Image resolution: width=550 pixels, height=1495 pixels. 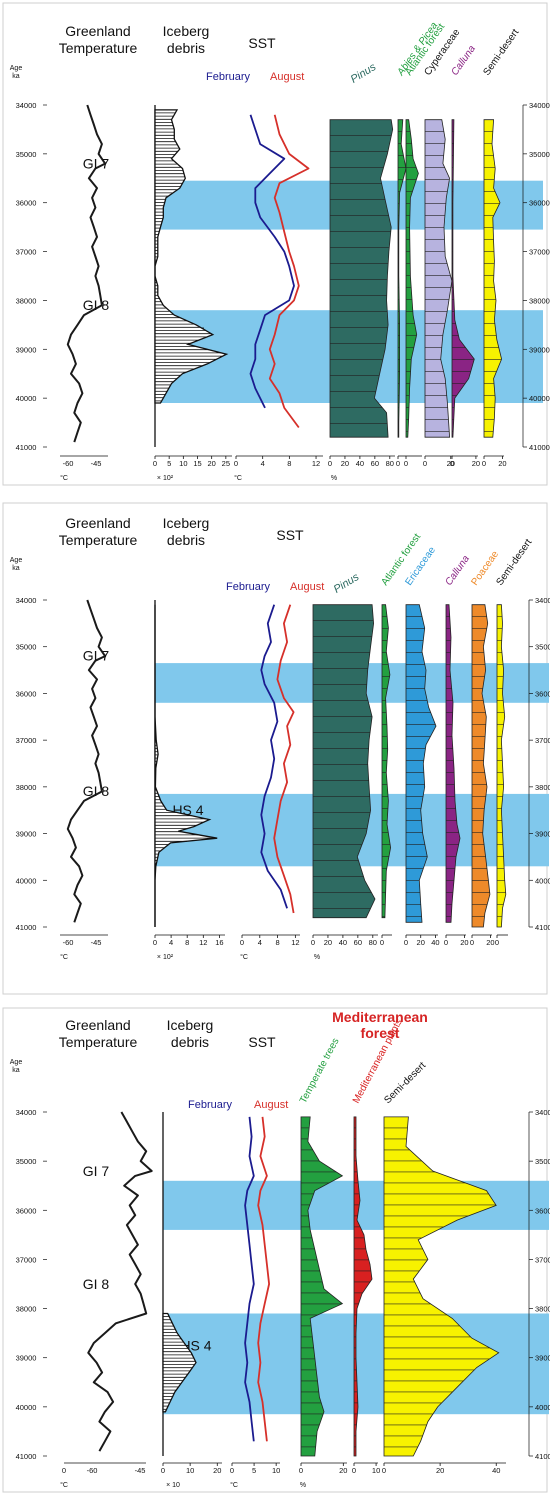 I want to click on pollen-cyperaceae-tick-label: 0, so click(x=425, y=463).